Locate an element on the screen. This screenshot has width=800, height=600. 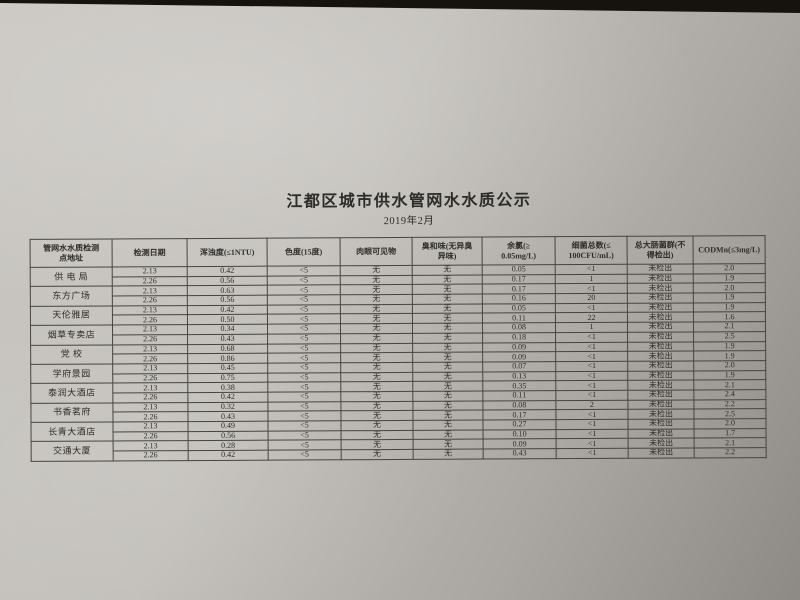
table-cell: 1.6 is located at coordinates (729, 317).